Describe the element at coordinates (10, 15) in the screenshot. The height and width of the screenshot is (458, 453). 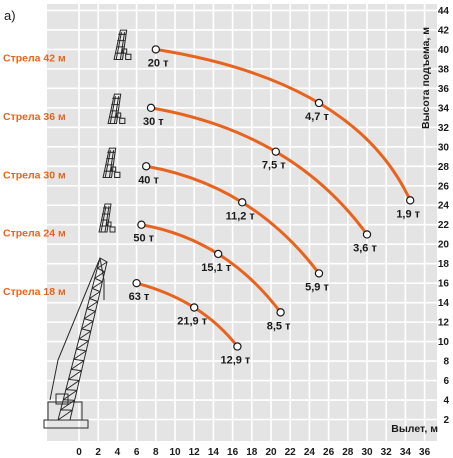
I see `panel-label: а)` at that location.